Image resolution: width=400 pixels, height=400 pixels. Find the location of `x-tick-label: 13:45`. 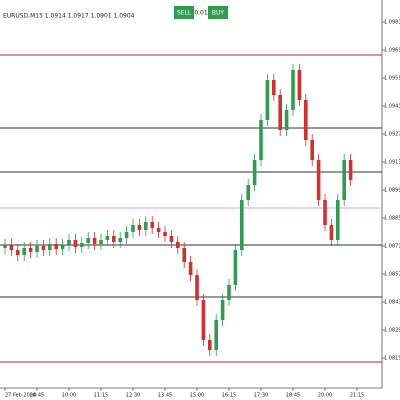

x-tick-label: 13:45 is located at coordinates (165, 396).